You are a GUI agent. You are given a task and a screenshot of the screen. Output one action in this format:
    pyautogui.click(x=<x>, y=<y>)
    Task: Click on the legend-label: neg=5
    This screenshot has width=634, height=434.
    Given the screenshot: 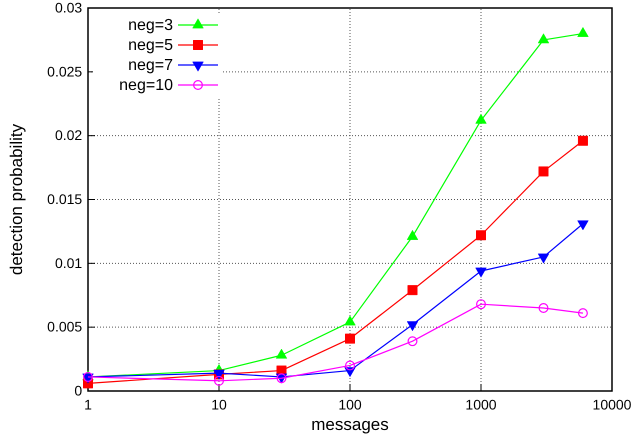 What is the action you would take?
    pyautogui.click(x=151, y=45)
    